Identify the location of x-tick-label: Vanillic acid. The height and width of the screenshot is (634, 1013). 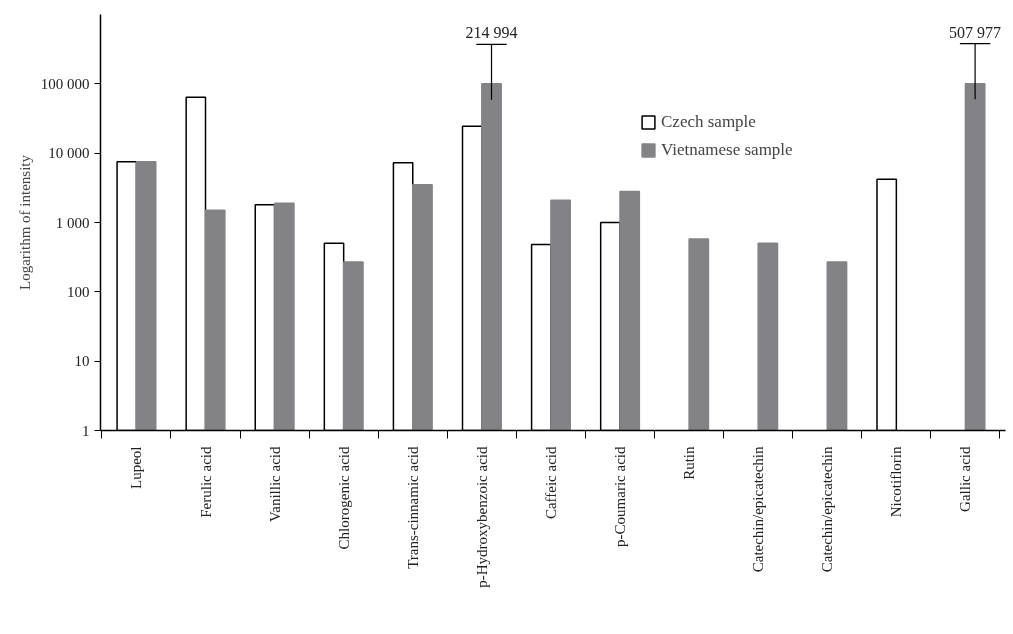
(274, 484).